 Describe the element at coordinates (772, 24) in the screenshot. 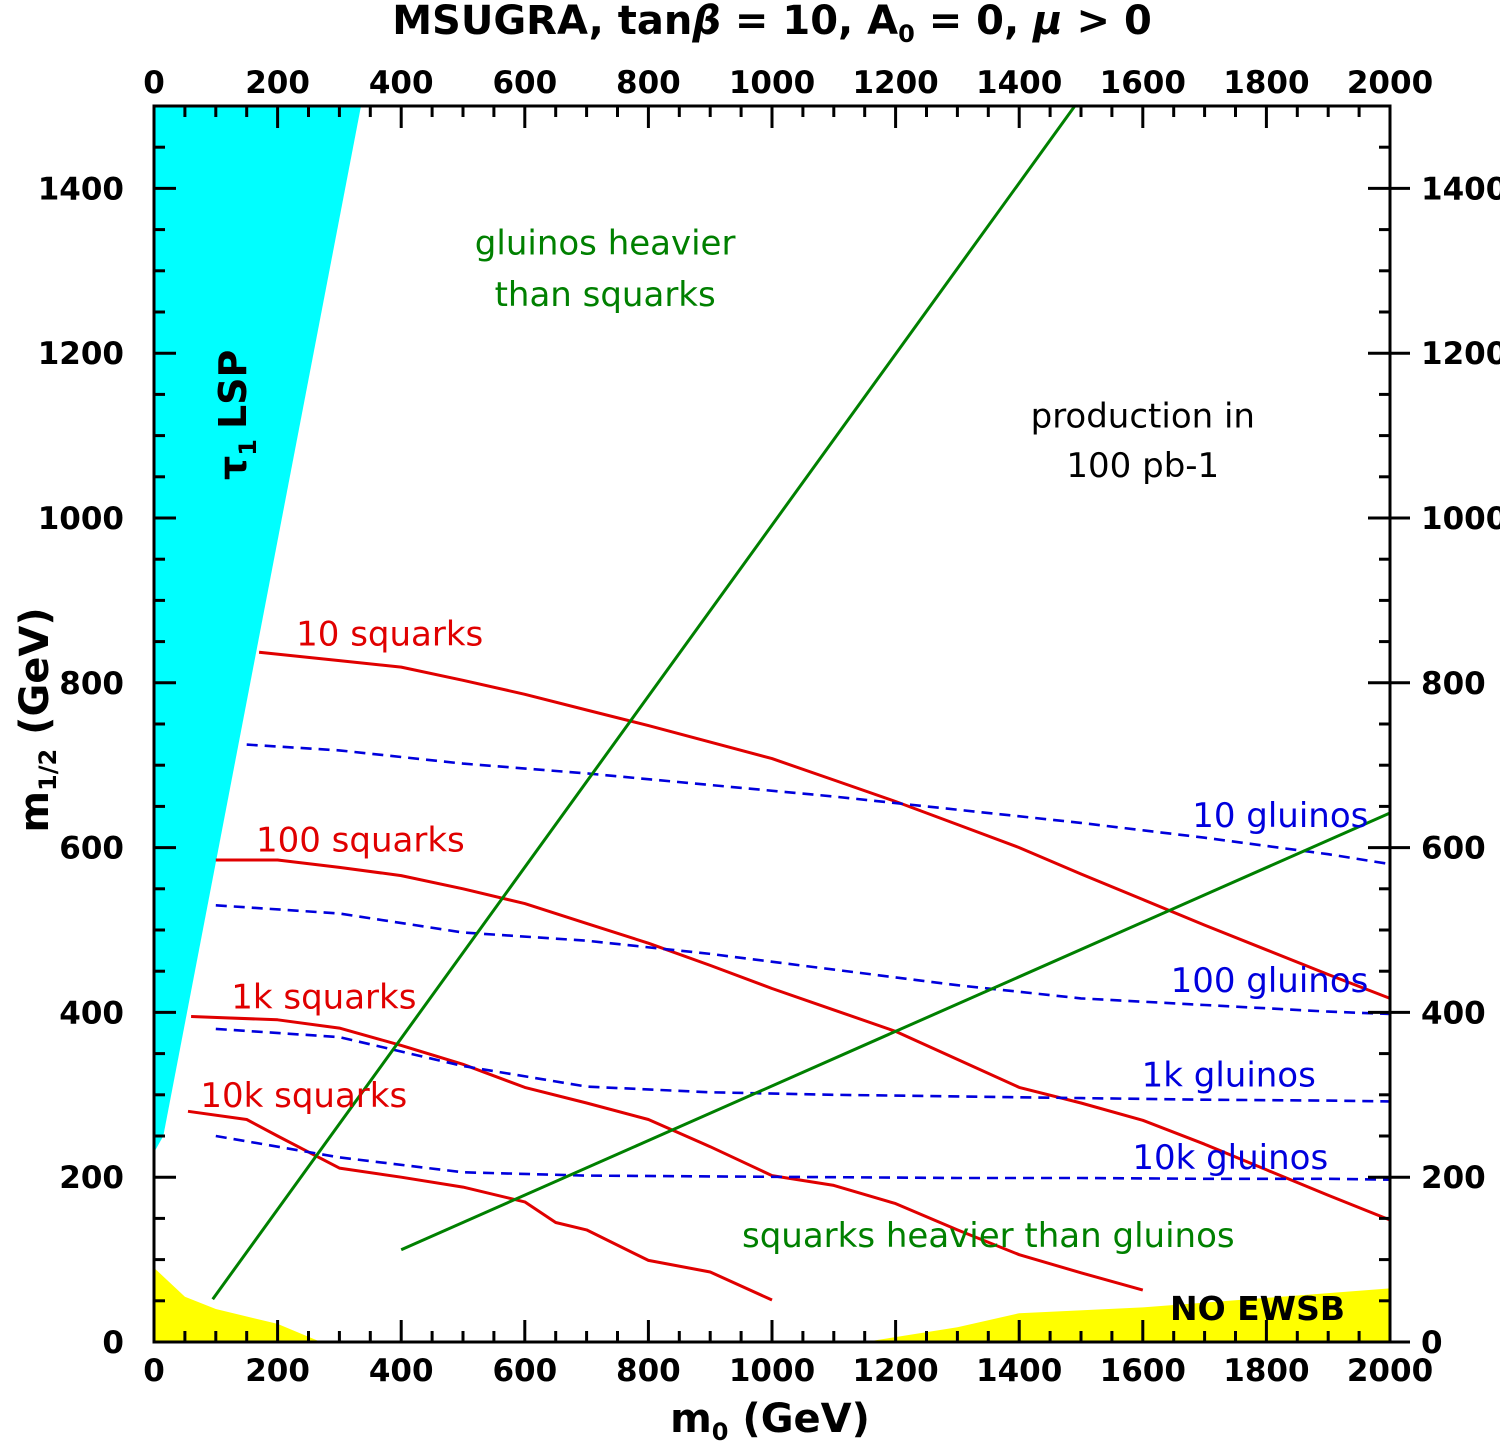

I see `chart-title: MSUGRA, tanβ = 10, A0 = 0, μ > 0` at that location.